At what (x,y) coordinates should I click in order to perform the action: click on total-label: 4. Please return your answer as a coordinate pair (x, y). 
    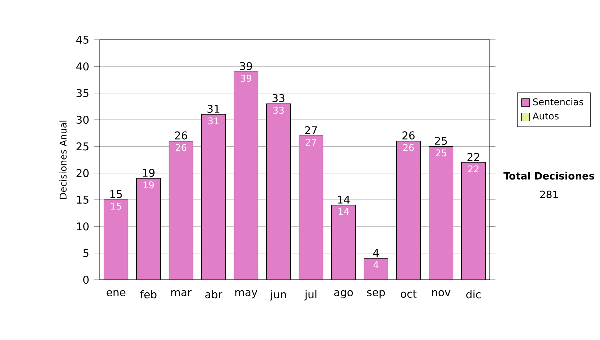
    Looking at the image, I should click on (376, 253).